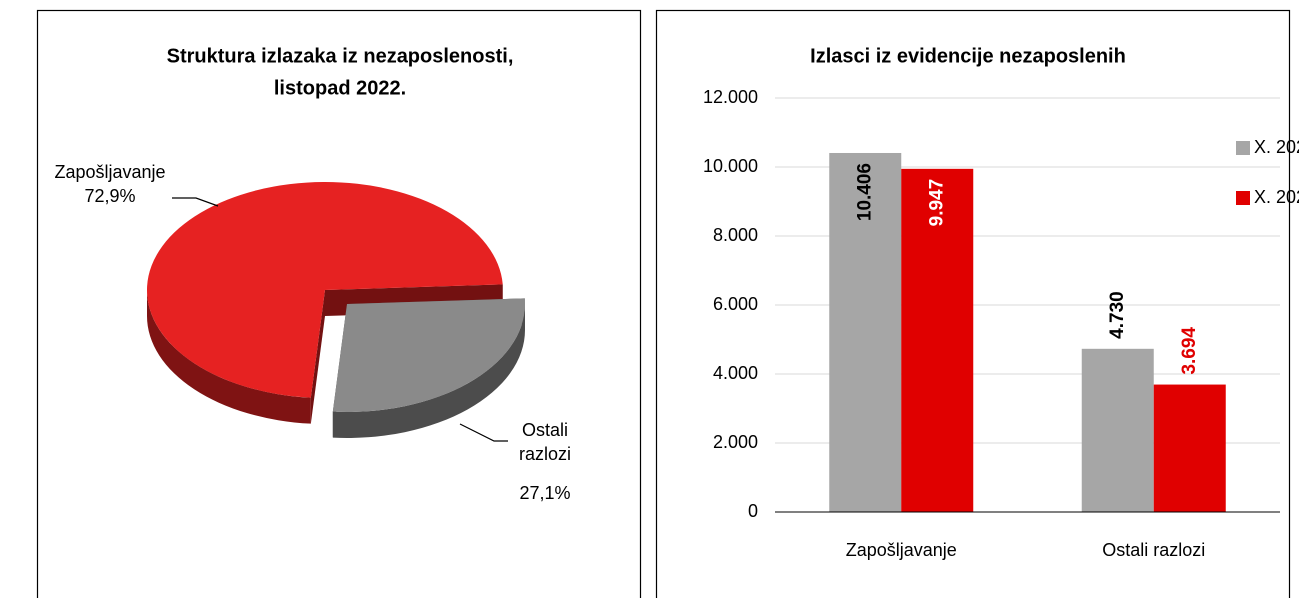  Describe the element at coordinates (735, 304) in the screenshot. I see `y-tick-label: 6.000` at that location.